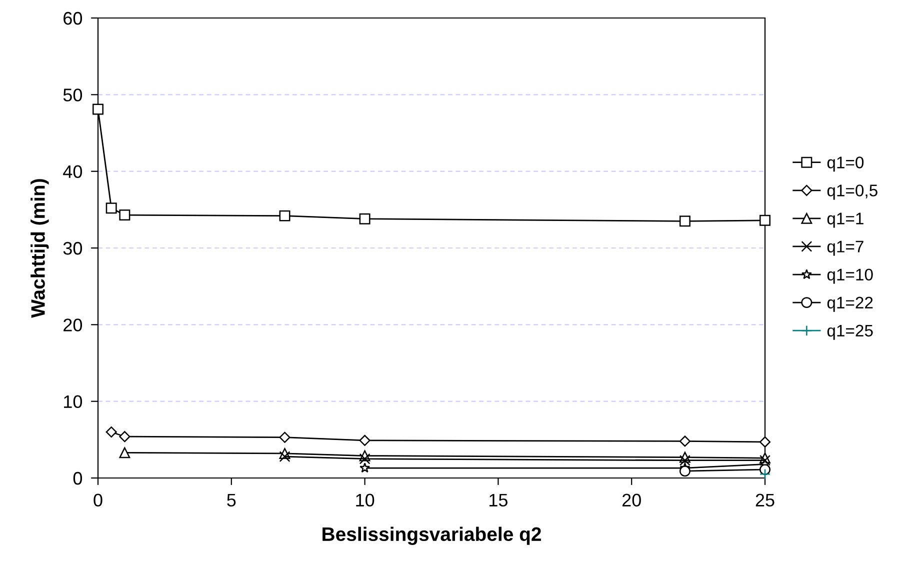  I want to click on x-tick-label: 20, so click(631, 500).